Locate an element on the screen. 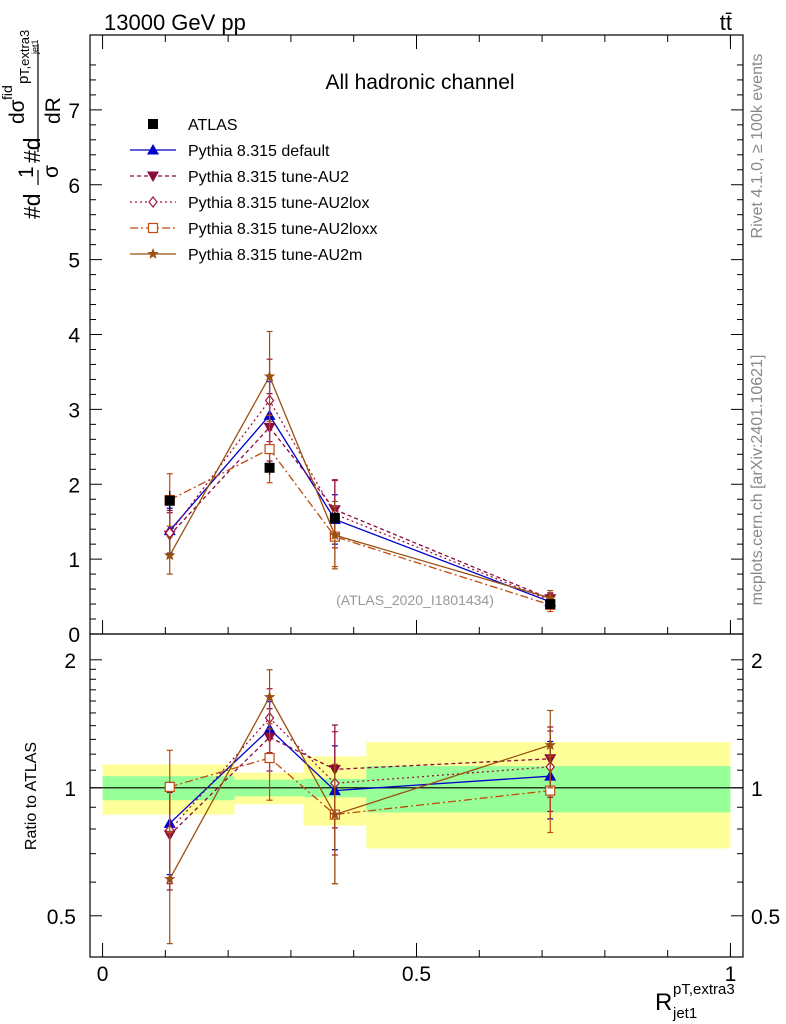 Image resolution: width=786 pixels, height=1024 pixels. process-label: tt̄ is located at coordinates (726, 22).